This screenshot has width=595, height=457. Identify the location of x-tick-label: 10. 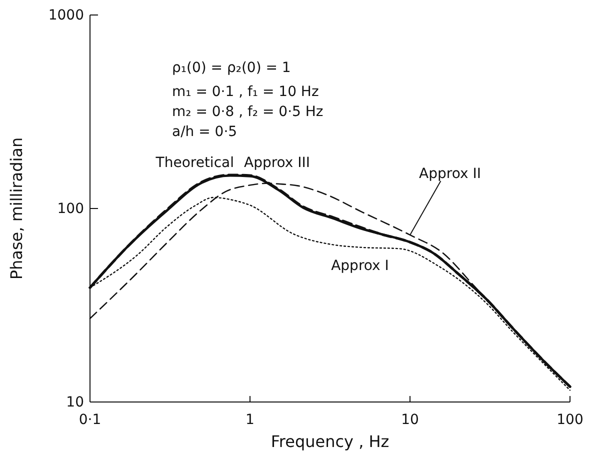
(410, 420).